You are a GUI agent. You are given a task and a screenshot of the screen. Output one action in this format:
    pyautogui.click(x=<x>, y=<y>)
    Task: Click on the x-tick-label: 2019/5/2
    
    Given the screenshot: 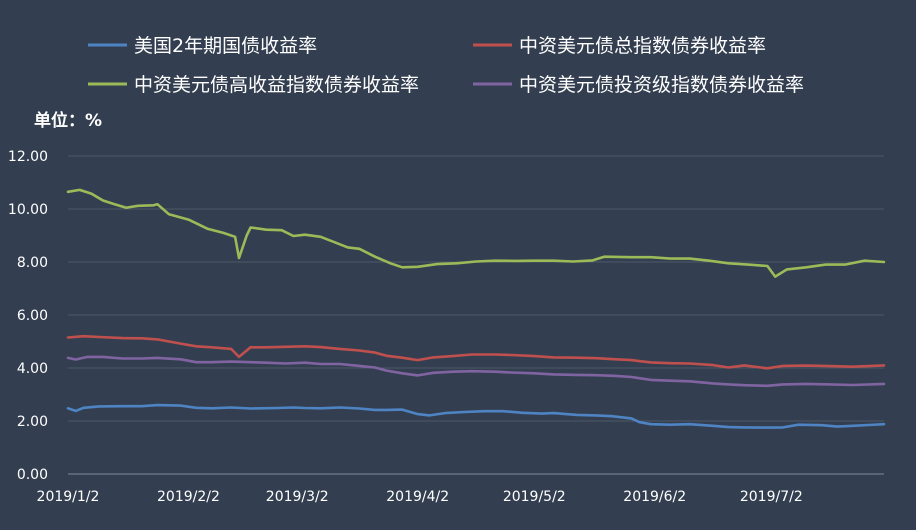 What is the action you would take?
    pyautogui.click(x=534, y=497)
    